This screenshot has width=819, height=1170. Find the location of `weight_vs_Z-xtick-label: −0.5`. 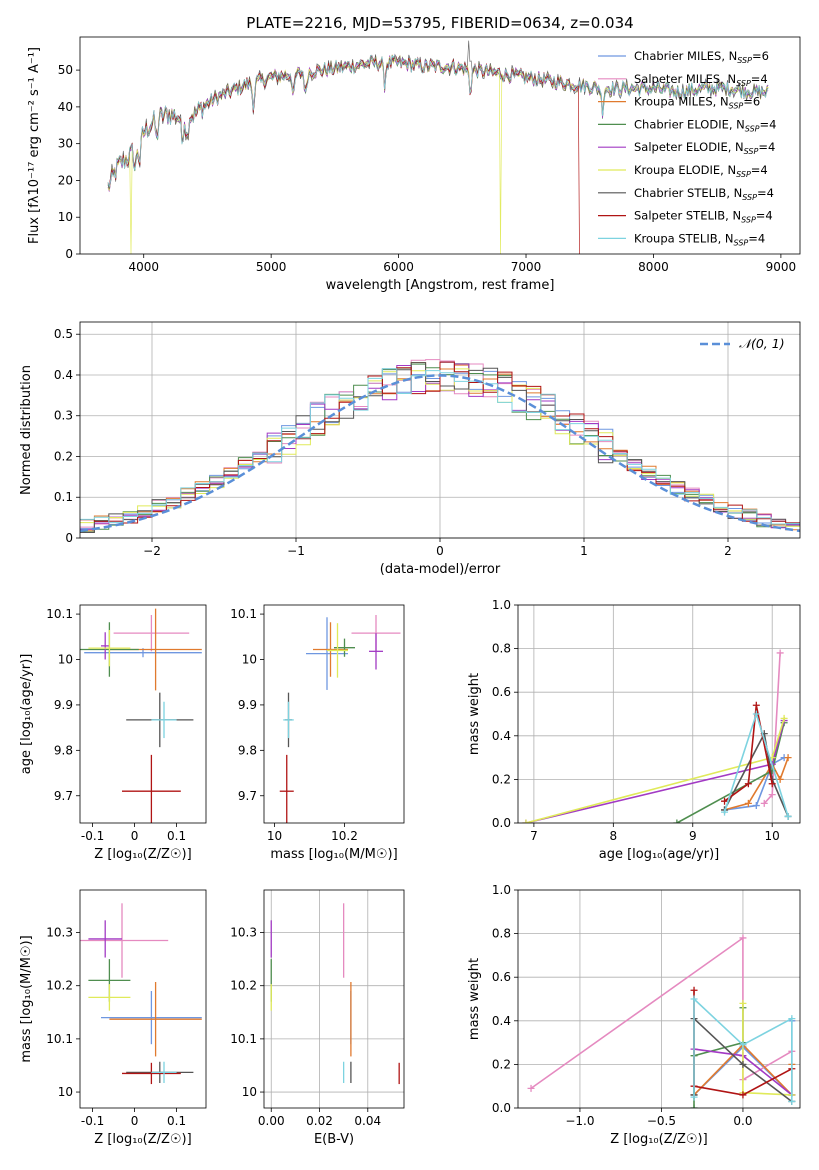

weight_vs_Z-xtick-label: −0.5 is located at coordinates (661, 1121).